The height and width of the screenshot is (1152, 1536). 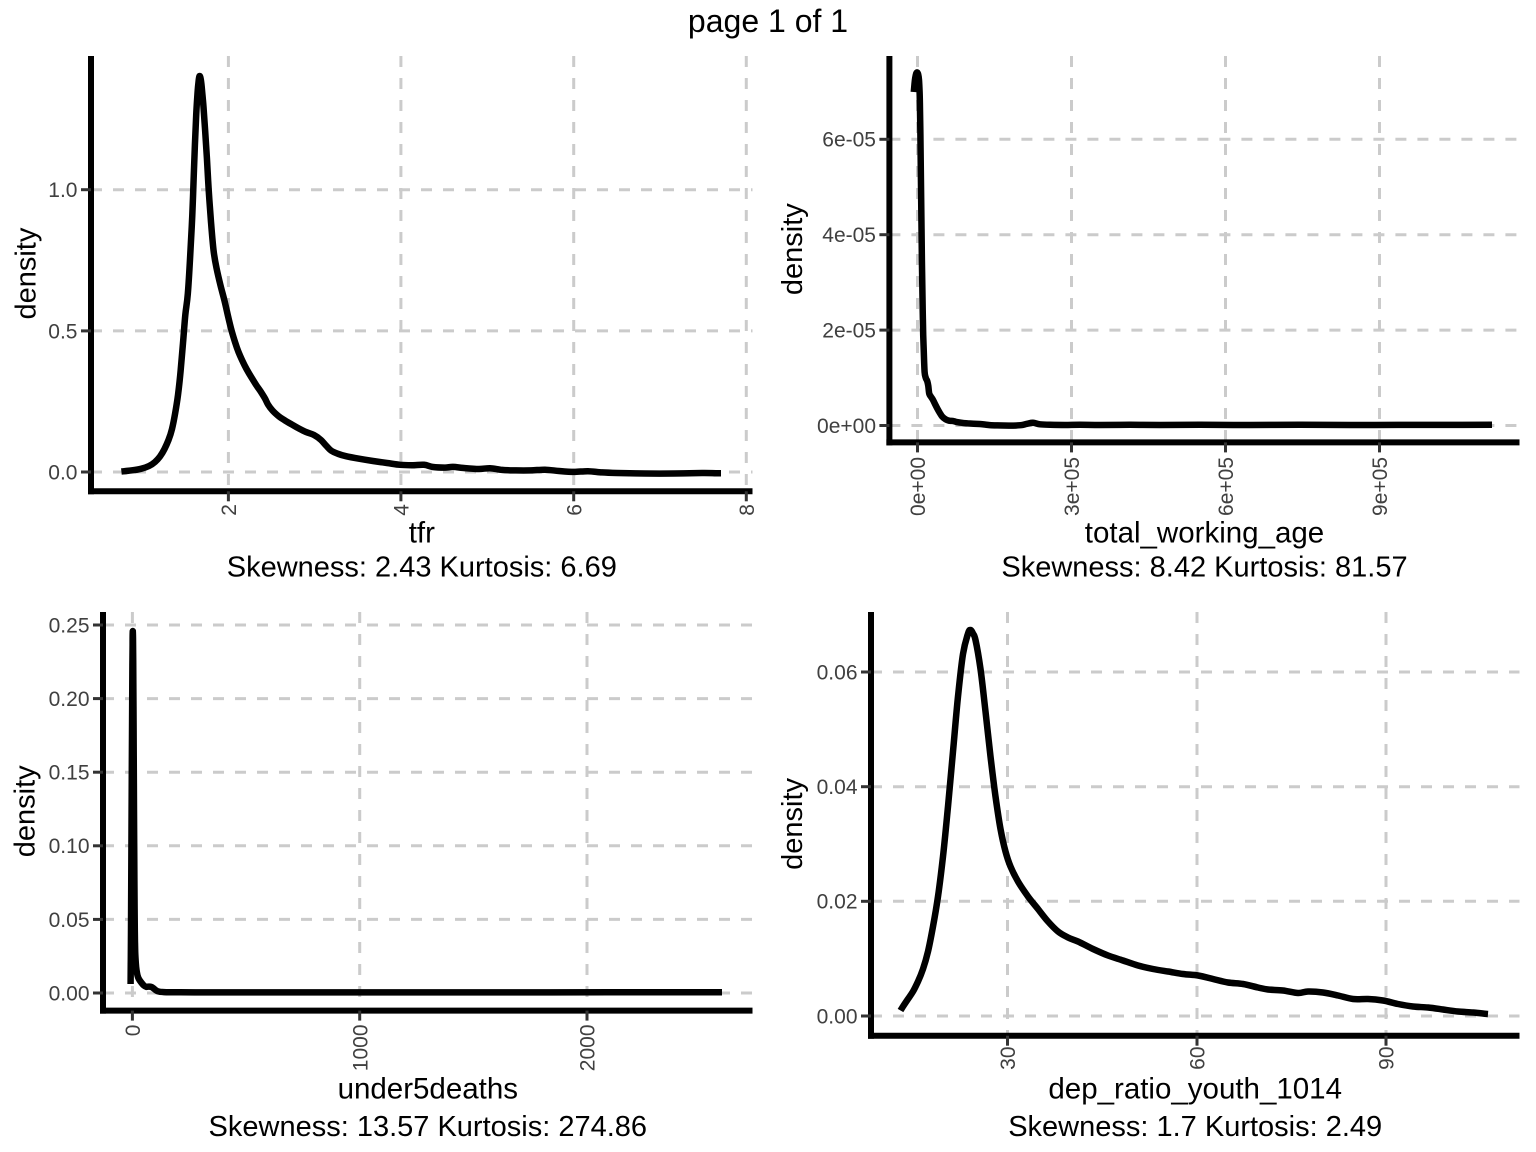 What do you see at coordinates (768, 21) in the screenshot?
I see `svg-text: page 1 of 1` at bounding box center [768, 21].